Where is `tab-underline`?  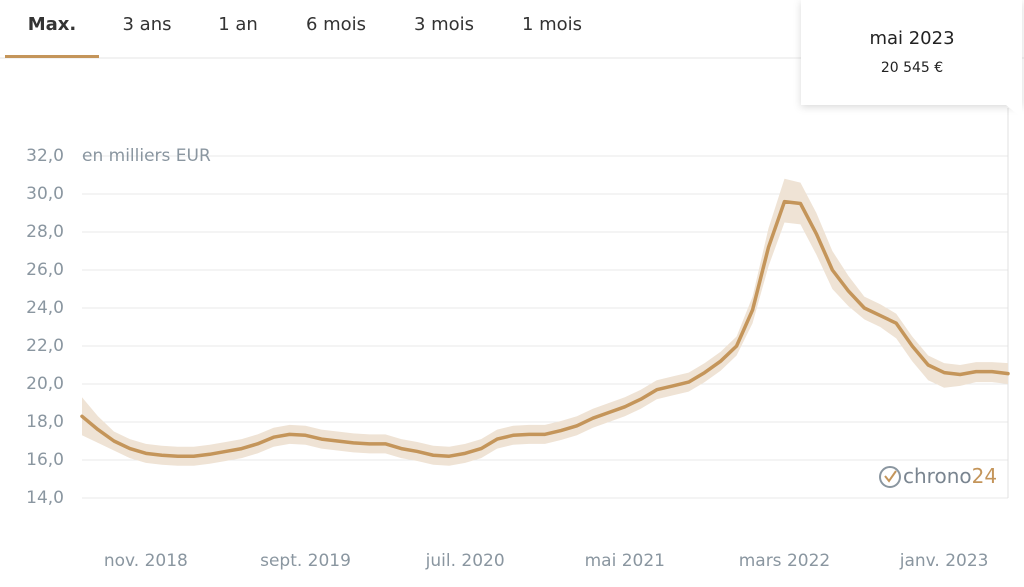 tab-underline is located at coordinates (52, 56).